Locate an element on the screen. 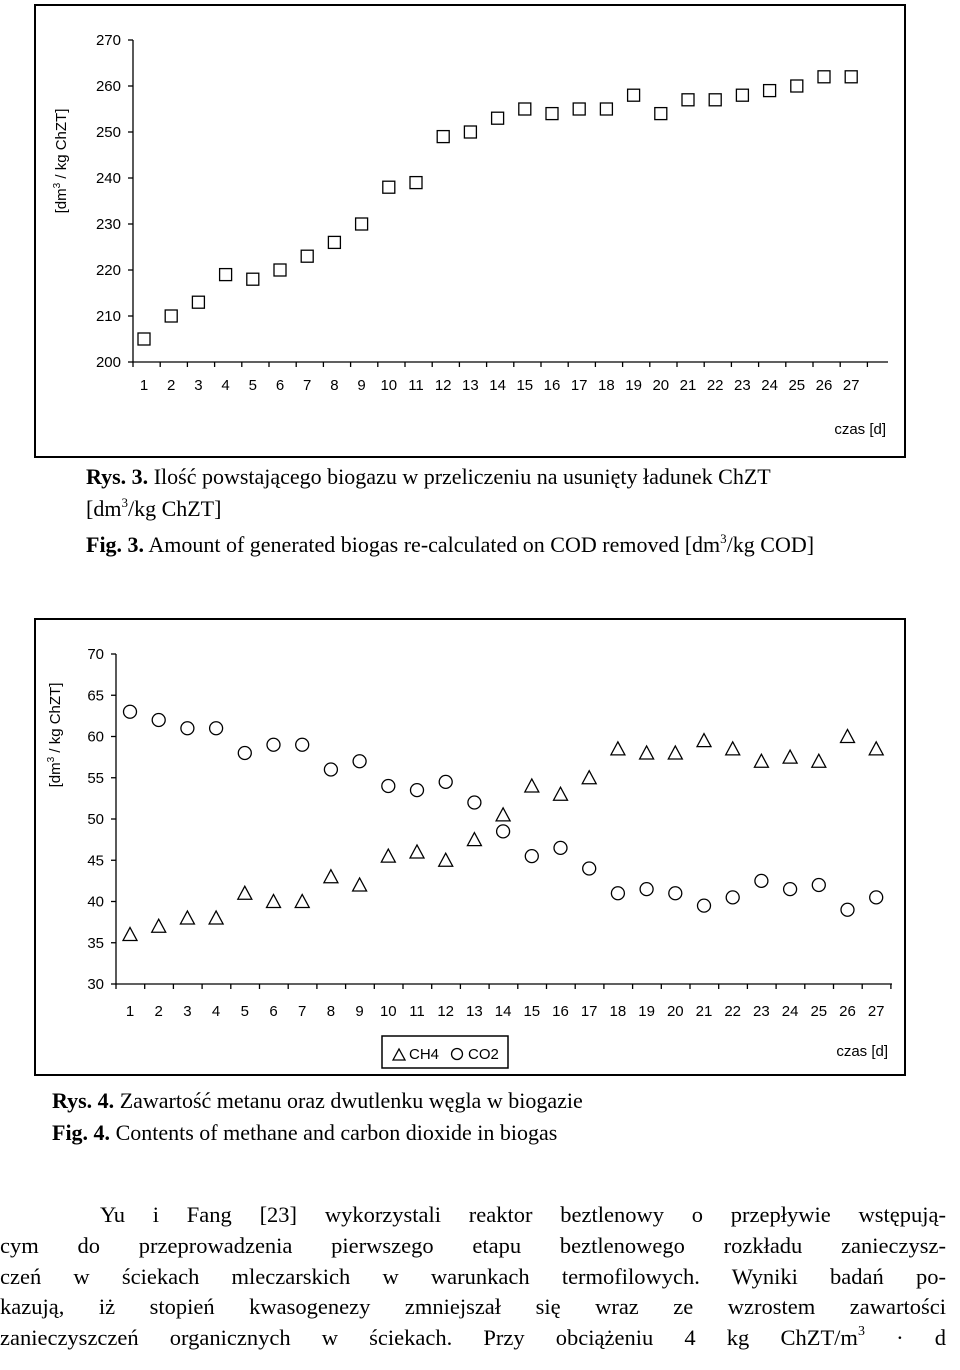  y-tick-label: 45 is located at coordinates (95, 860).